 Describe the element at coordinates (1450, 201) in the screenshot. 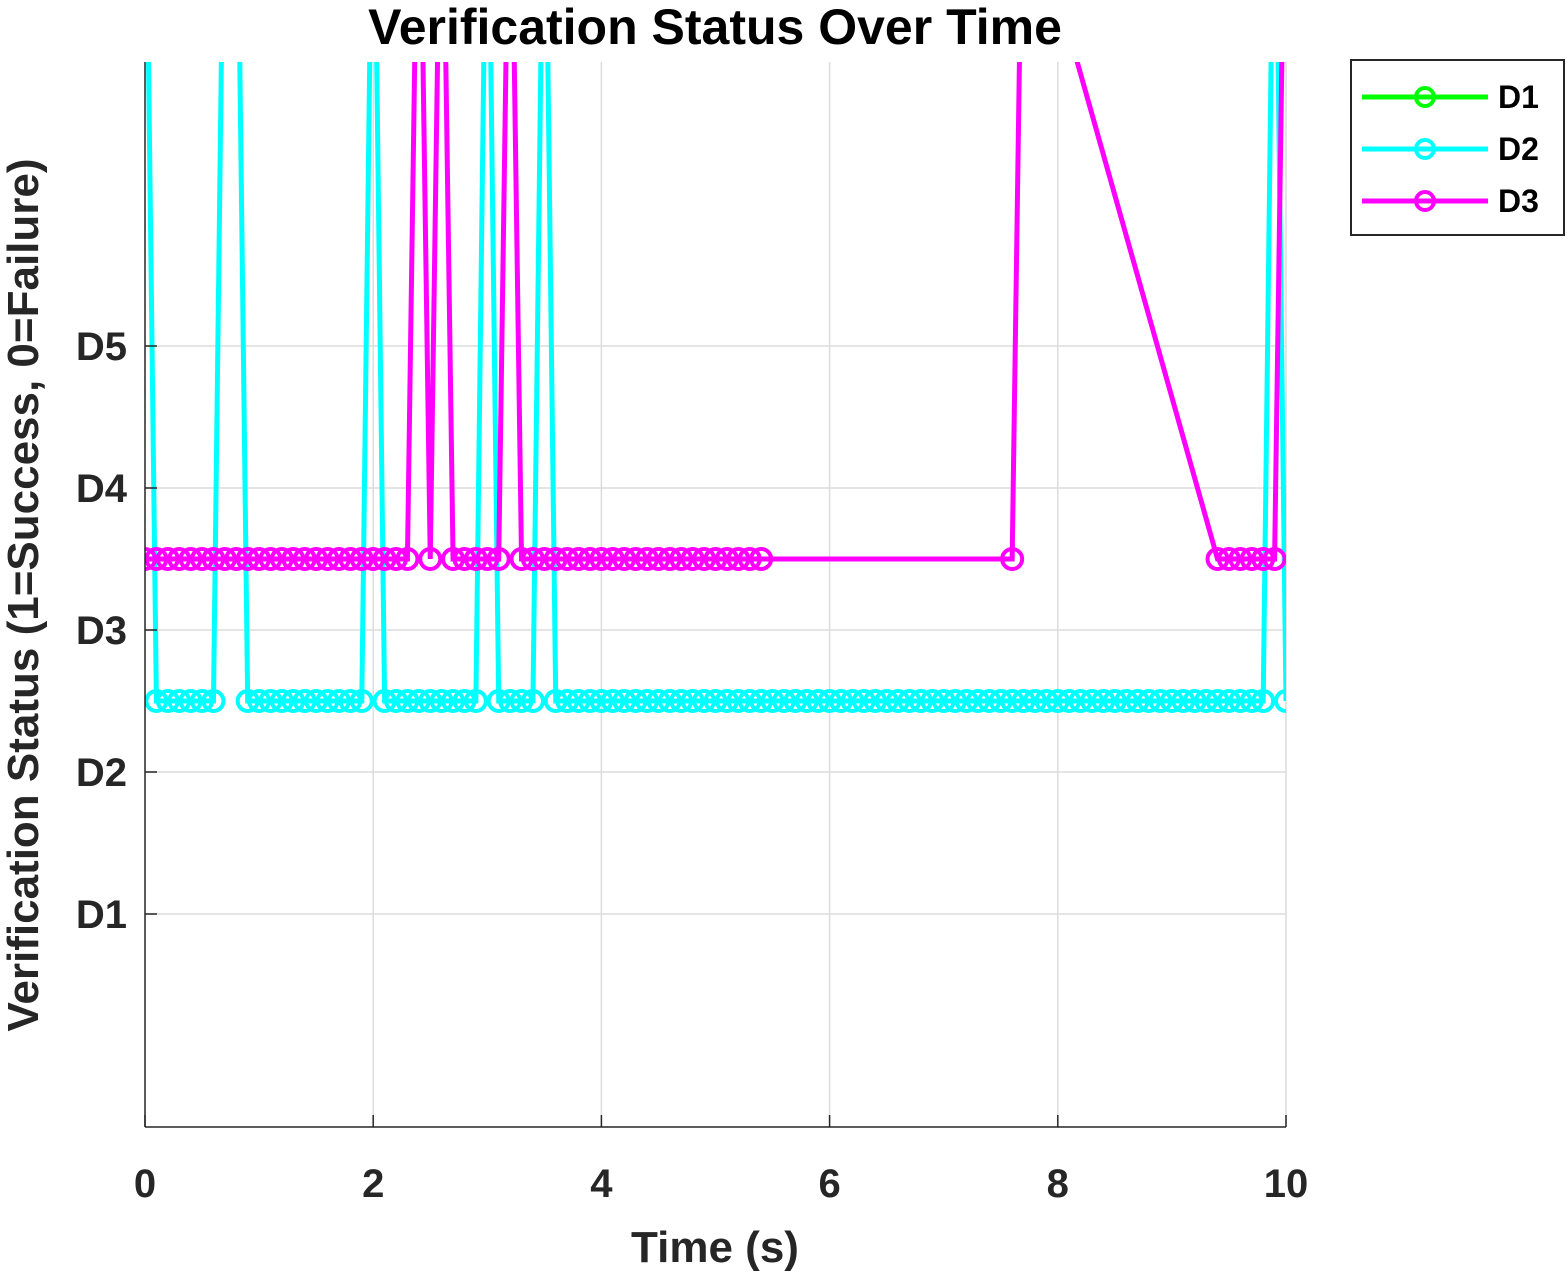

I see `legend-entry-d3: D3` at that location.